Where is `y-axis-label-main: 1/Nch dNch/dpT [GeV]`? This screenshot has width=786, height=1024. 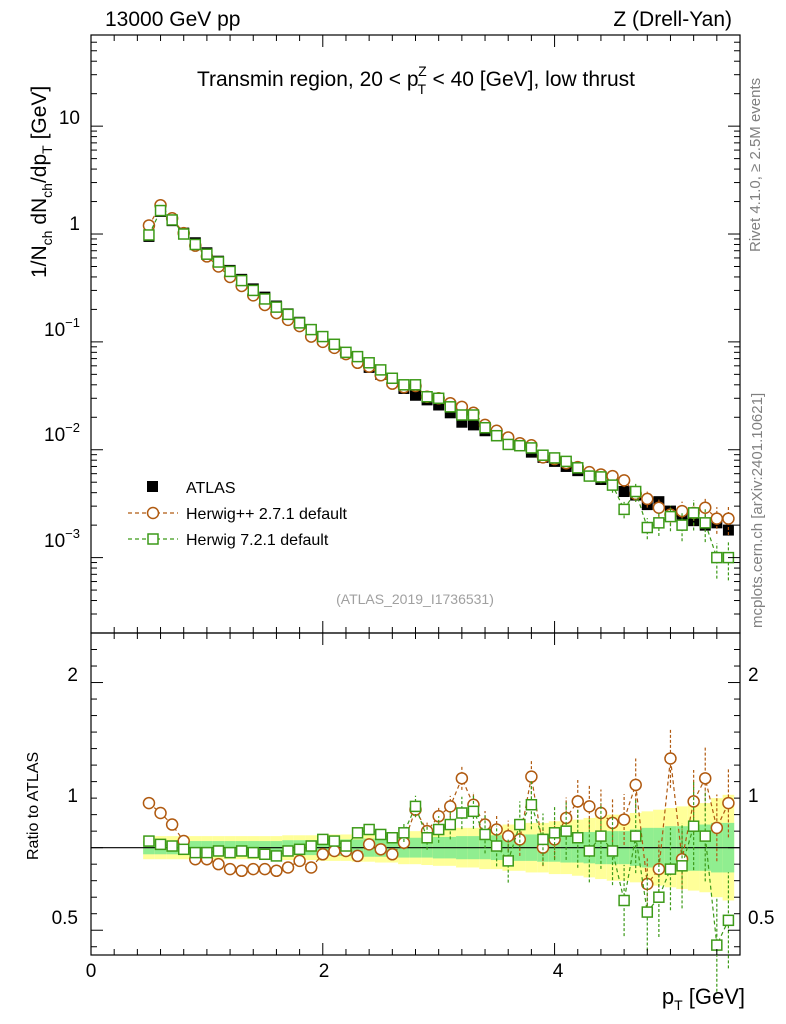
y-axis-label-main: 1/Nch dNch/dpT [GeV] is located at coordinates (41, 182).